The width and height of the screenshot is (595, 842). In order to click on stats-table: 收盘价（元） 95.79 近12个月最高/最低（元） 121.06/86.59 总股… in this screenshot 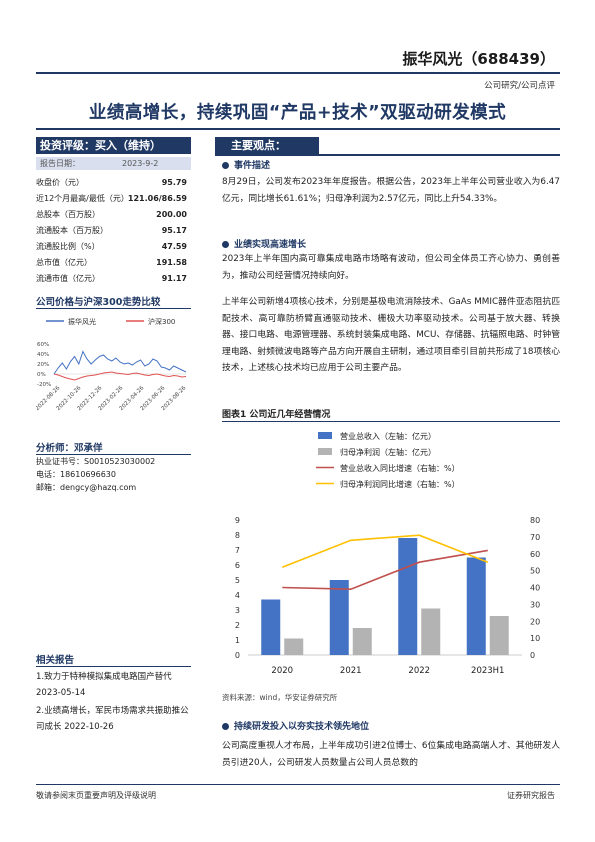, I will do `click(113, 231)`.